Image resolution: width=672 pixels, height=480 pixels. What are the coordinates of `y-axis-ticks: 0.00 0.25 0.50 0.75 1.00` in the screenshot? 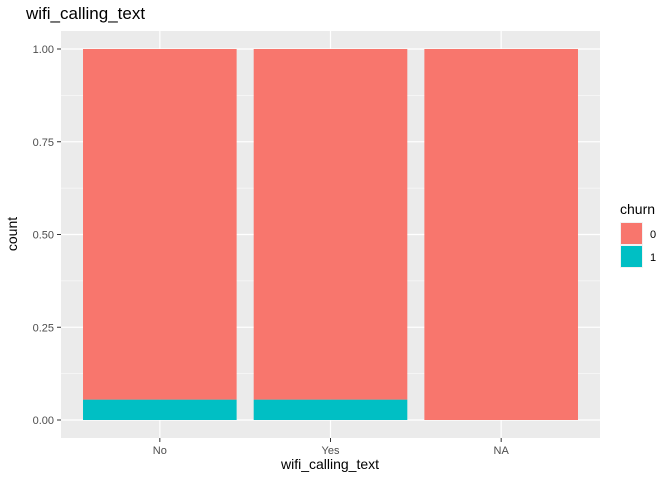 It's located at (47, 235).